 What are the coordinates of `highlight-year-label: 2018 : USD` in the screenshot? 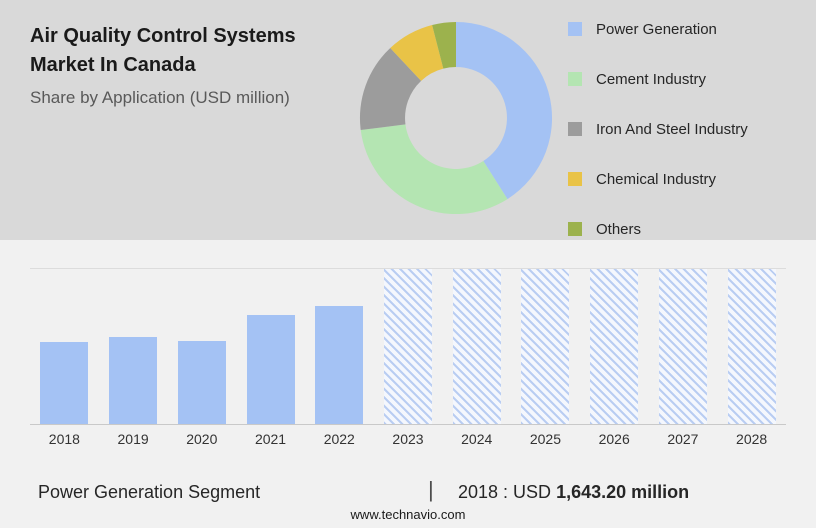 It's located at (505, 492).